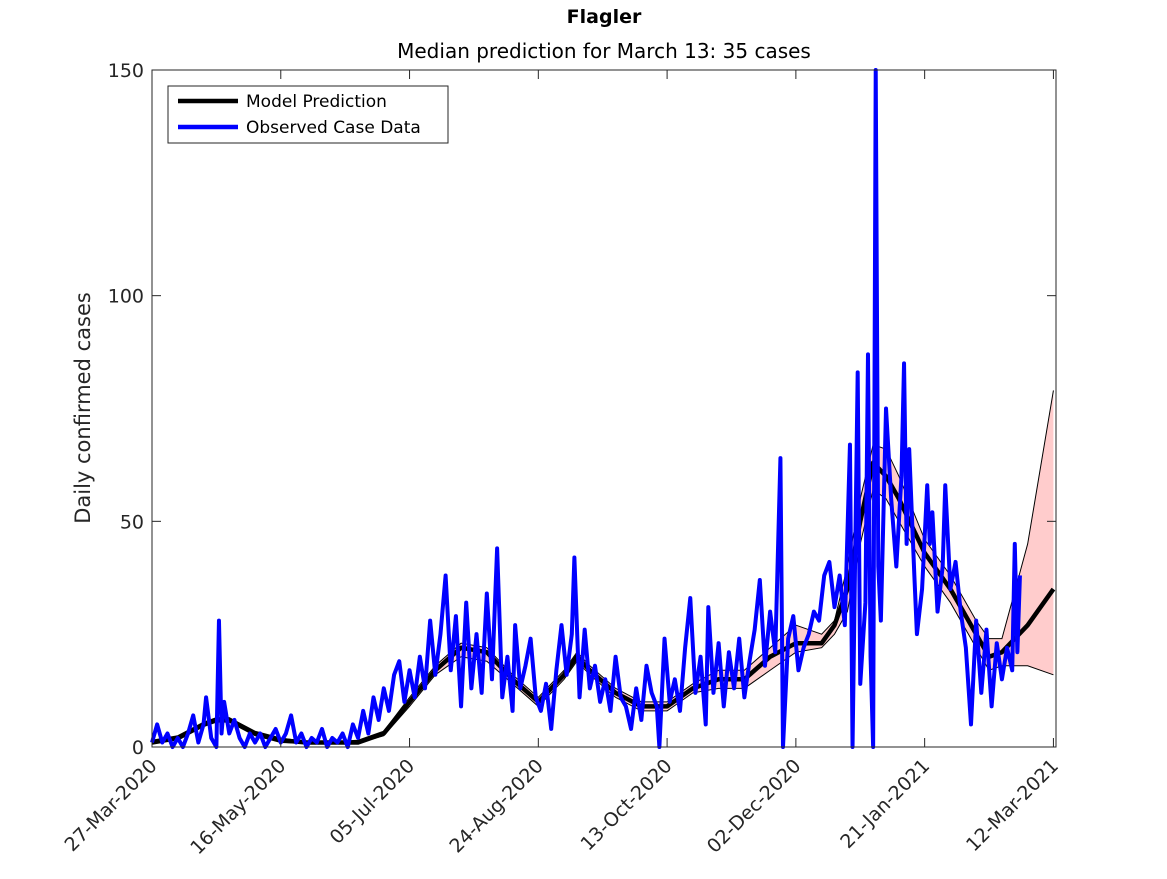 This screenshot has height=879, width=1167. I want to click on y-tick-label: 150, so click(126, 71).